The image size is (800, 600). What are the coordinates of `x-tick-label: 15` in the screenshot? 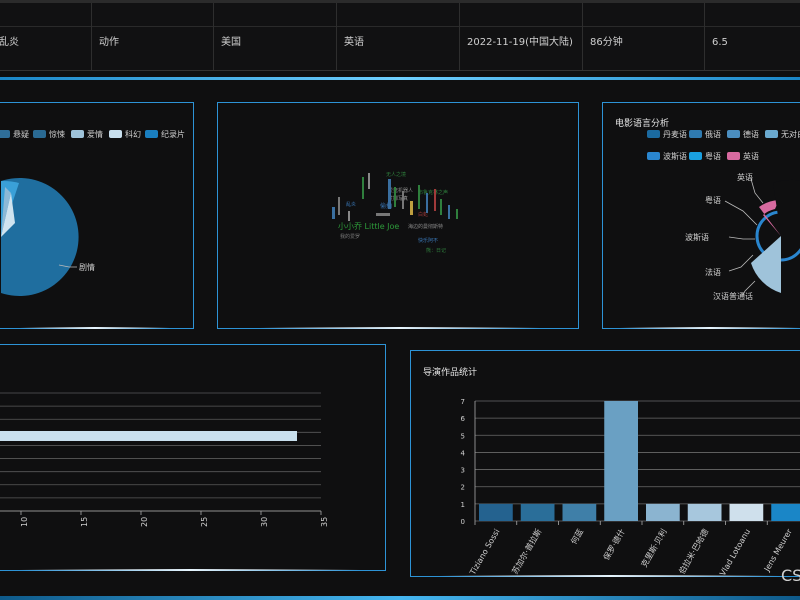 It's located at (84, 522).